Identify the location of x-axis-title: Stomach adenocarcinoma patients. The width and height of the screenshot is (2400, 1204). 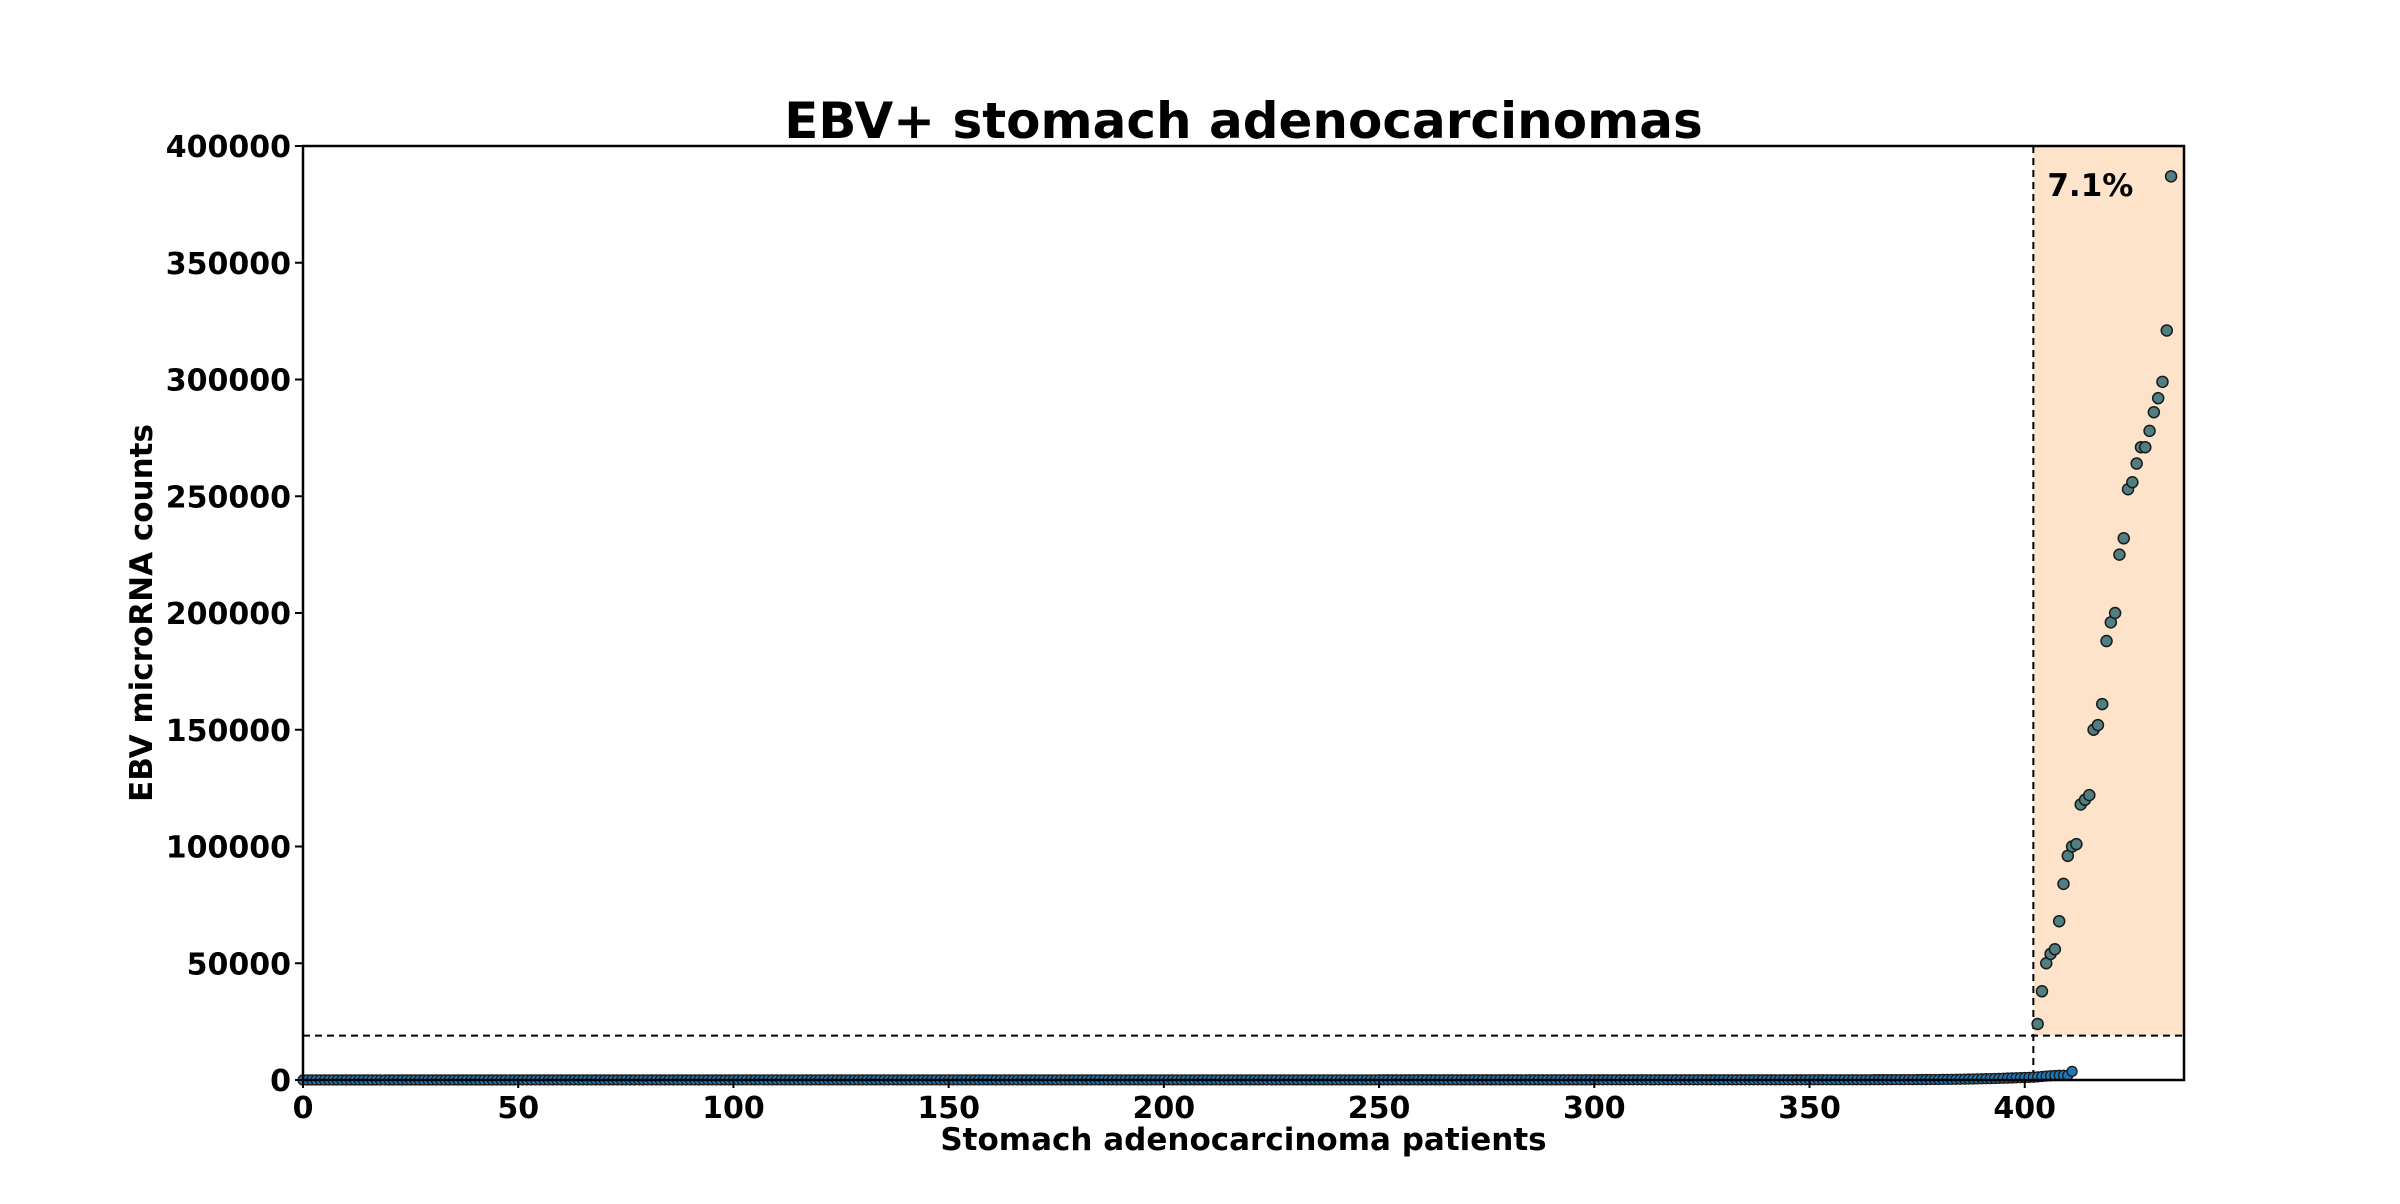
(1243, 1140).